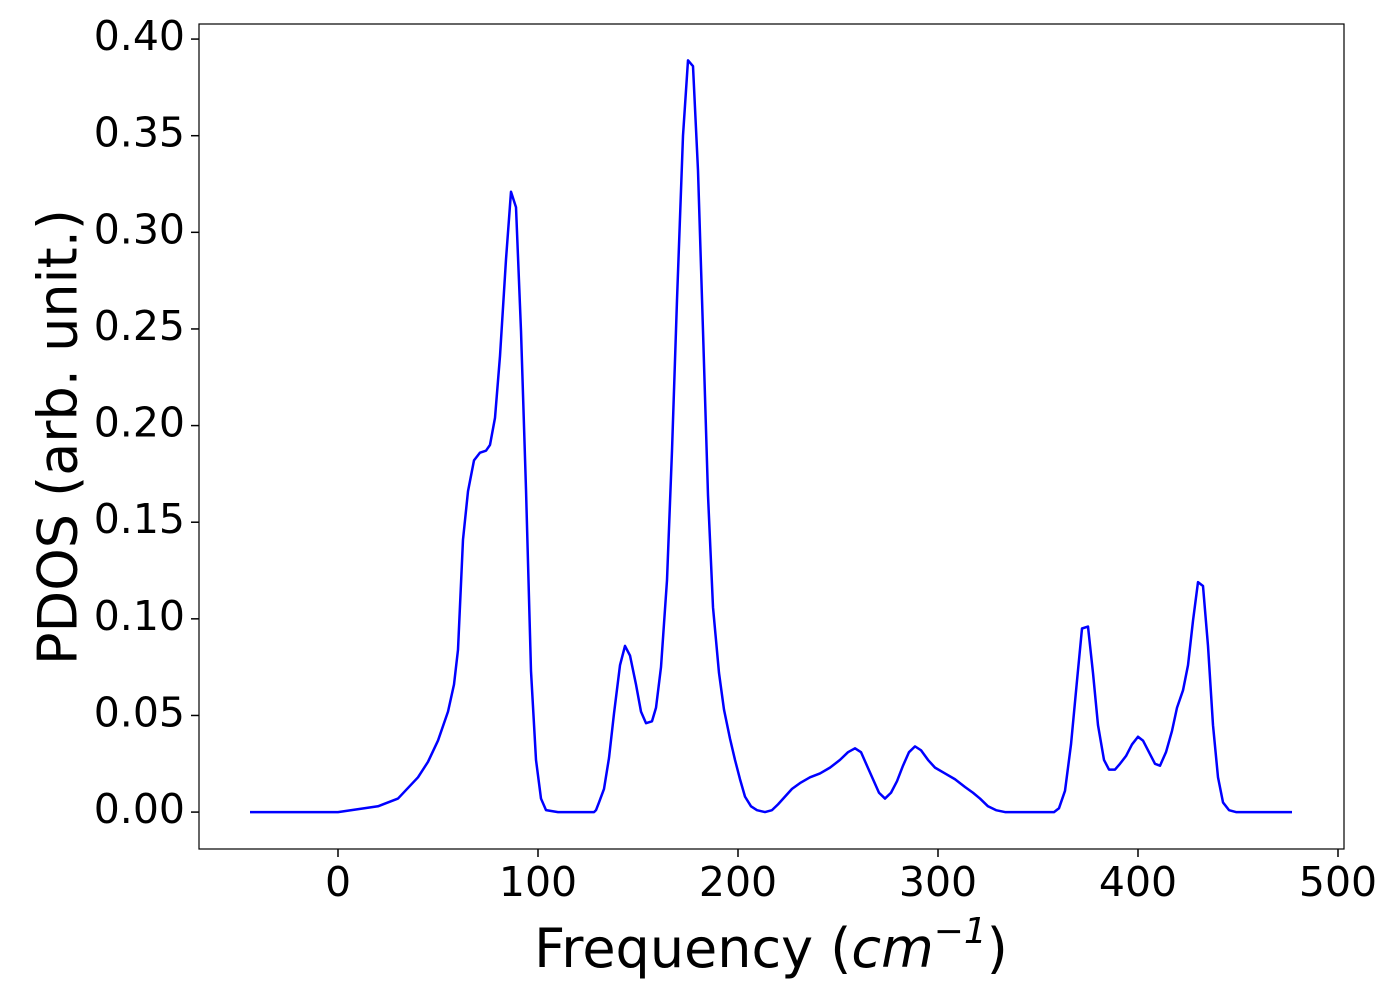 This screenshot has height=1000, width=1400. What do you see at coordinates (139, 133) in the screenshot?
I see `y-tick-label: 0.35` at bounding box center [139, 133].